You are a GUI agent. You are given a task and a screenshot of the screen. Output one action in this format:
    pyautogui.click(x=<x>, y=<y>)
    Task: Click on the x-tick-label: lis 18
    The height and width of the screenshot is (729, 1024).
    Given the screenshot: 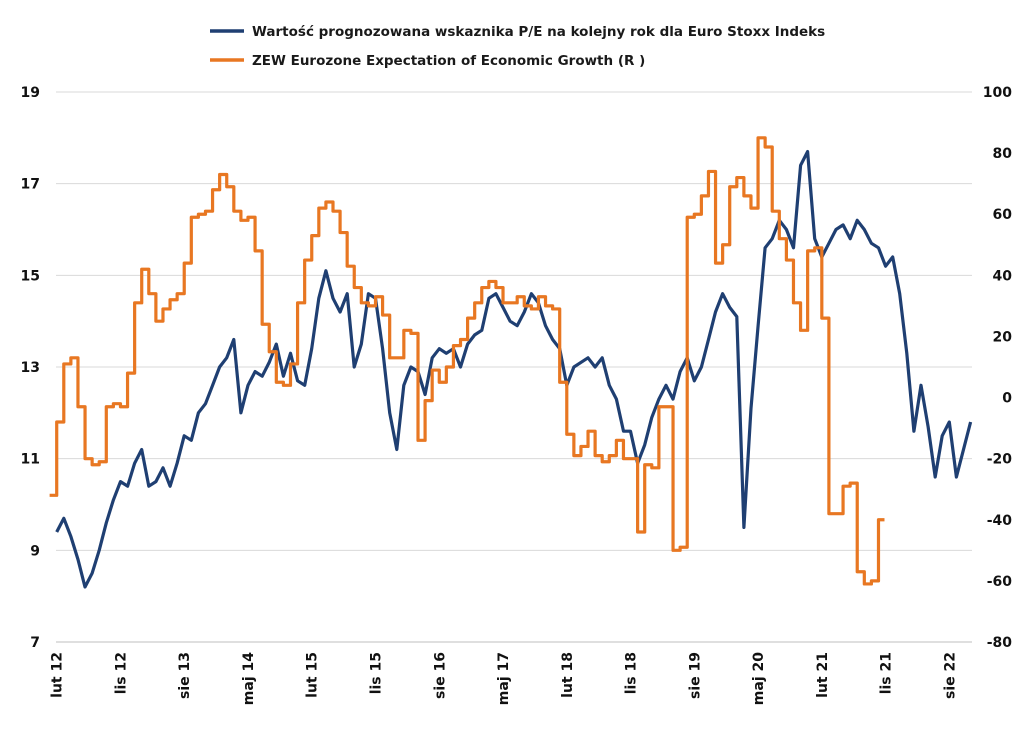 What is the action you would take?
    pyautogui.click(x=632, y=673)
    